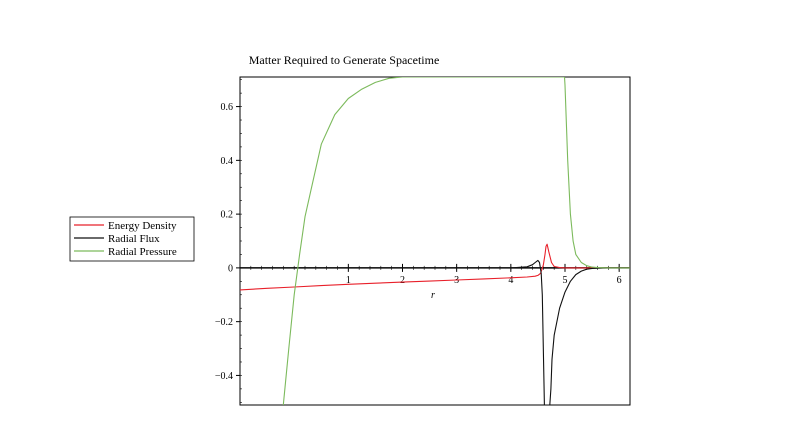 The height and width of the screenshot is (427, 799). Describe the element at coordinates (227, 161) in the screenshot. I see `y-tick-label: 0.4` at that location.